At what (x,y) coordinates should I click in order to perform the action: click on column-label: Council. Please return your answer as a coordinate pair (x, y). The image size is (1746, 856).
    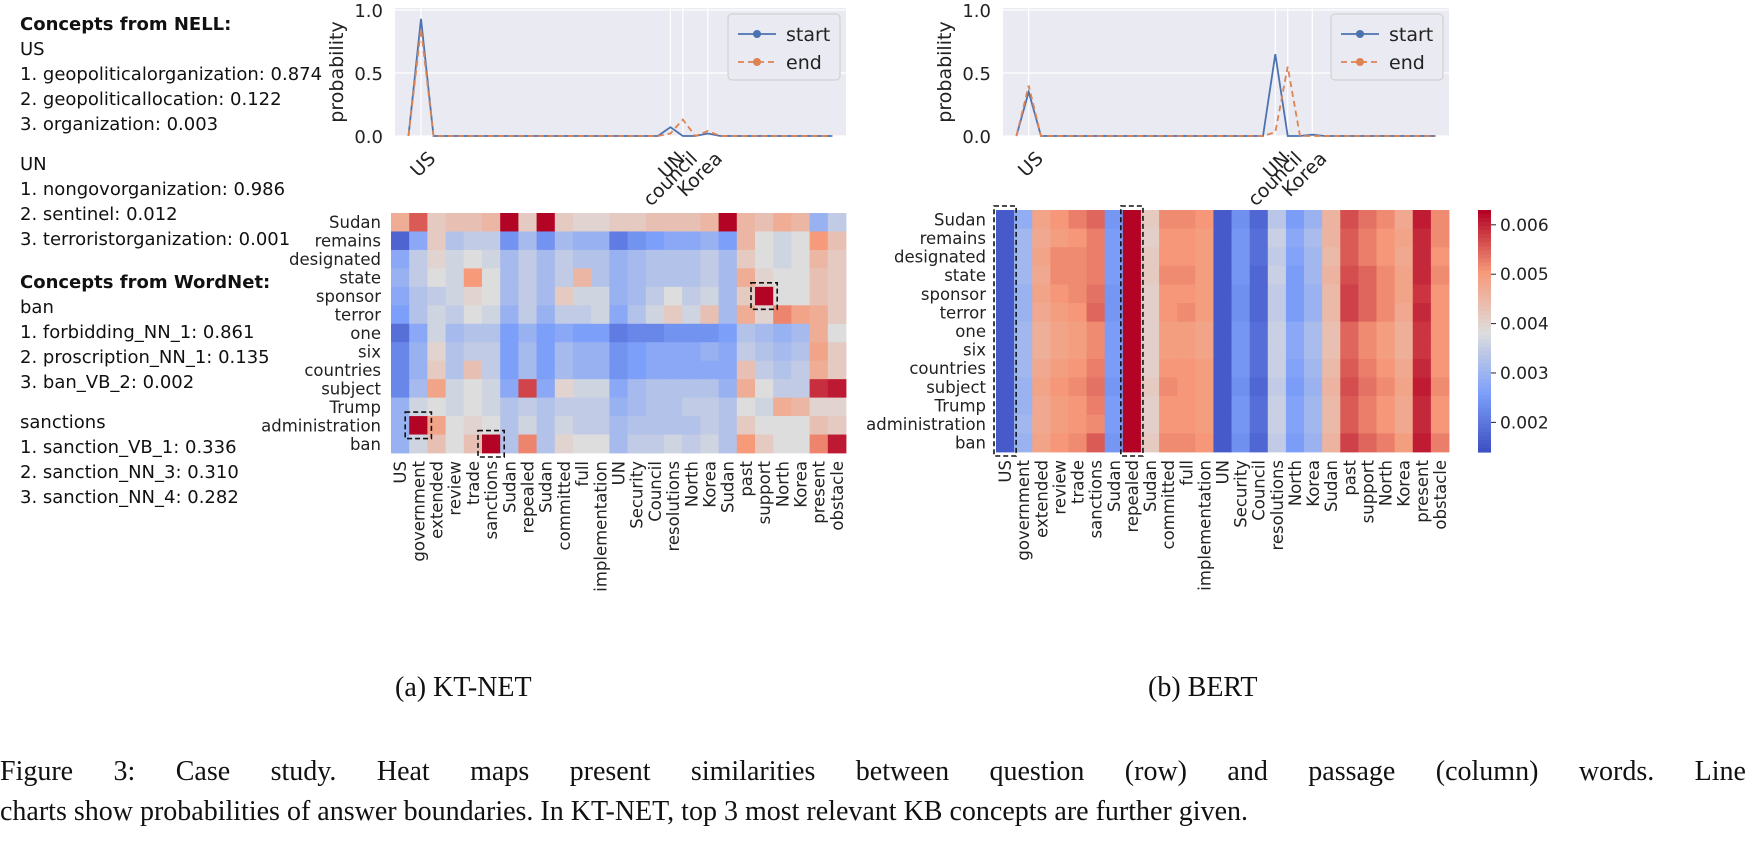
    Looking at the image, I should click on (1259, 490).